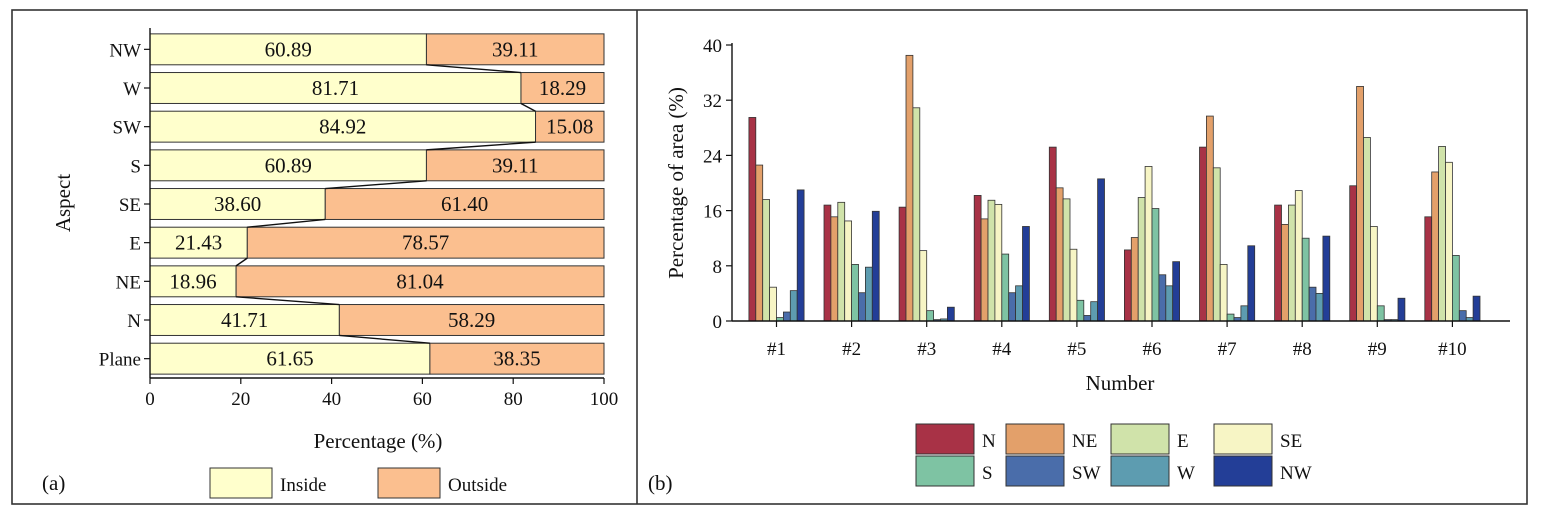 The image size is (1541, 516). I want to click on ytick-label-sw: SW, so click(127, 128).